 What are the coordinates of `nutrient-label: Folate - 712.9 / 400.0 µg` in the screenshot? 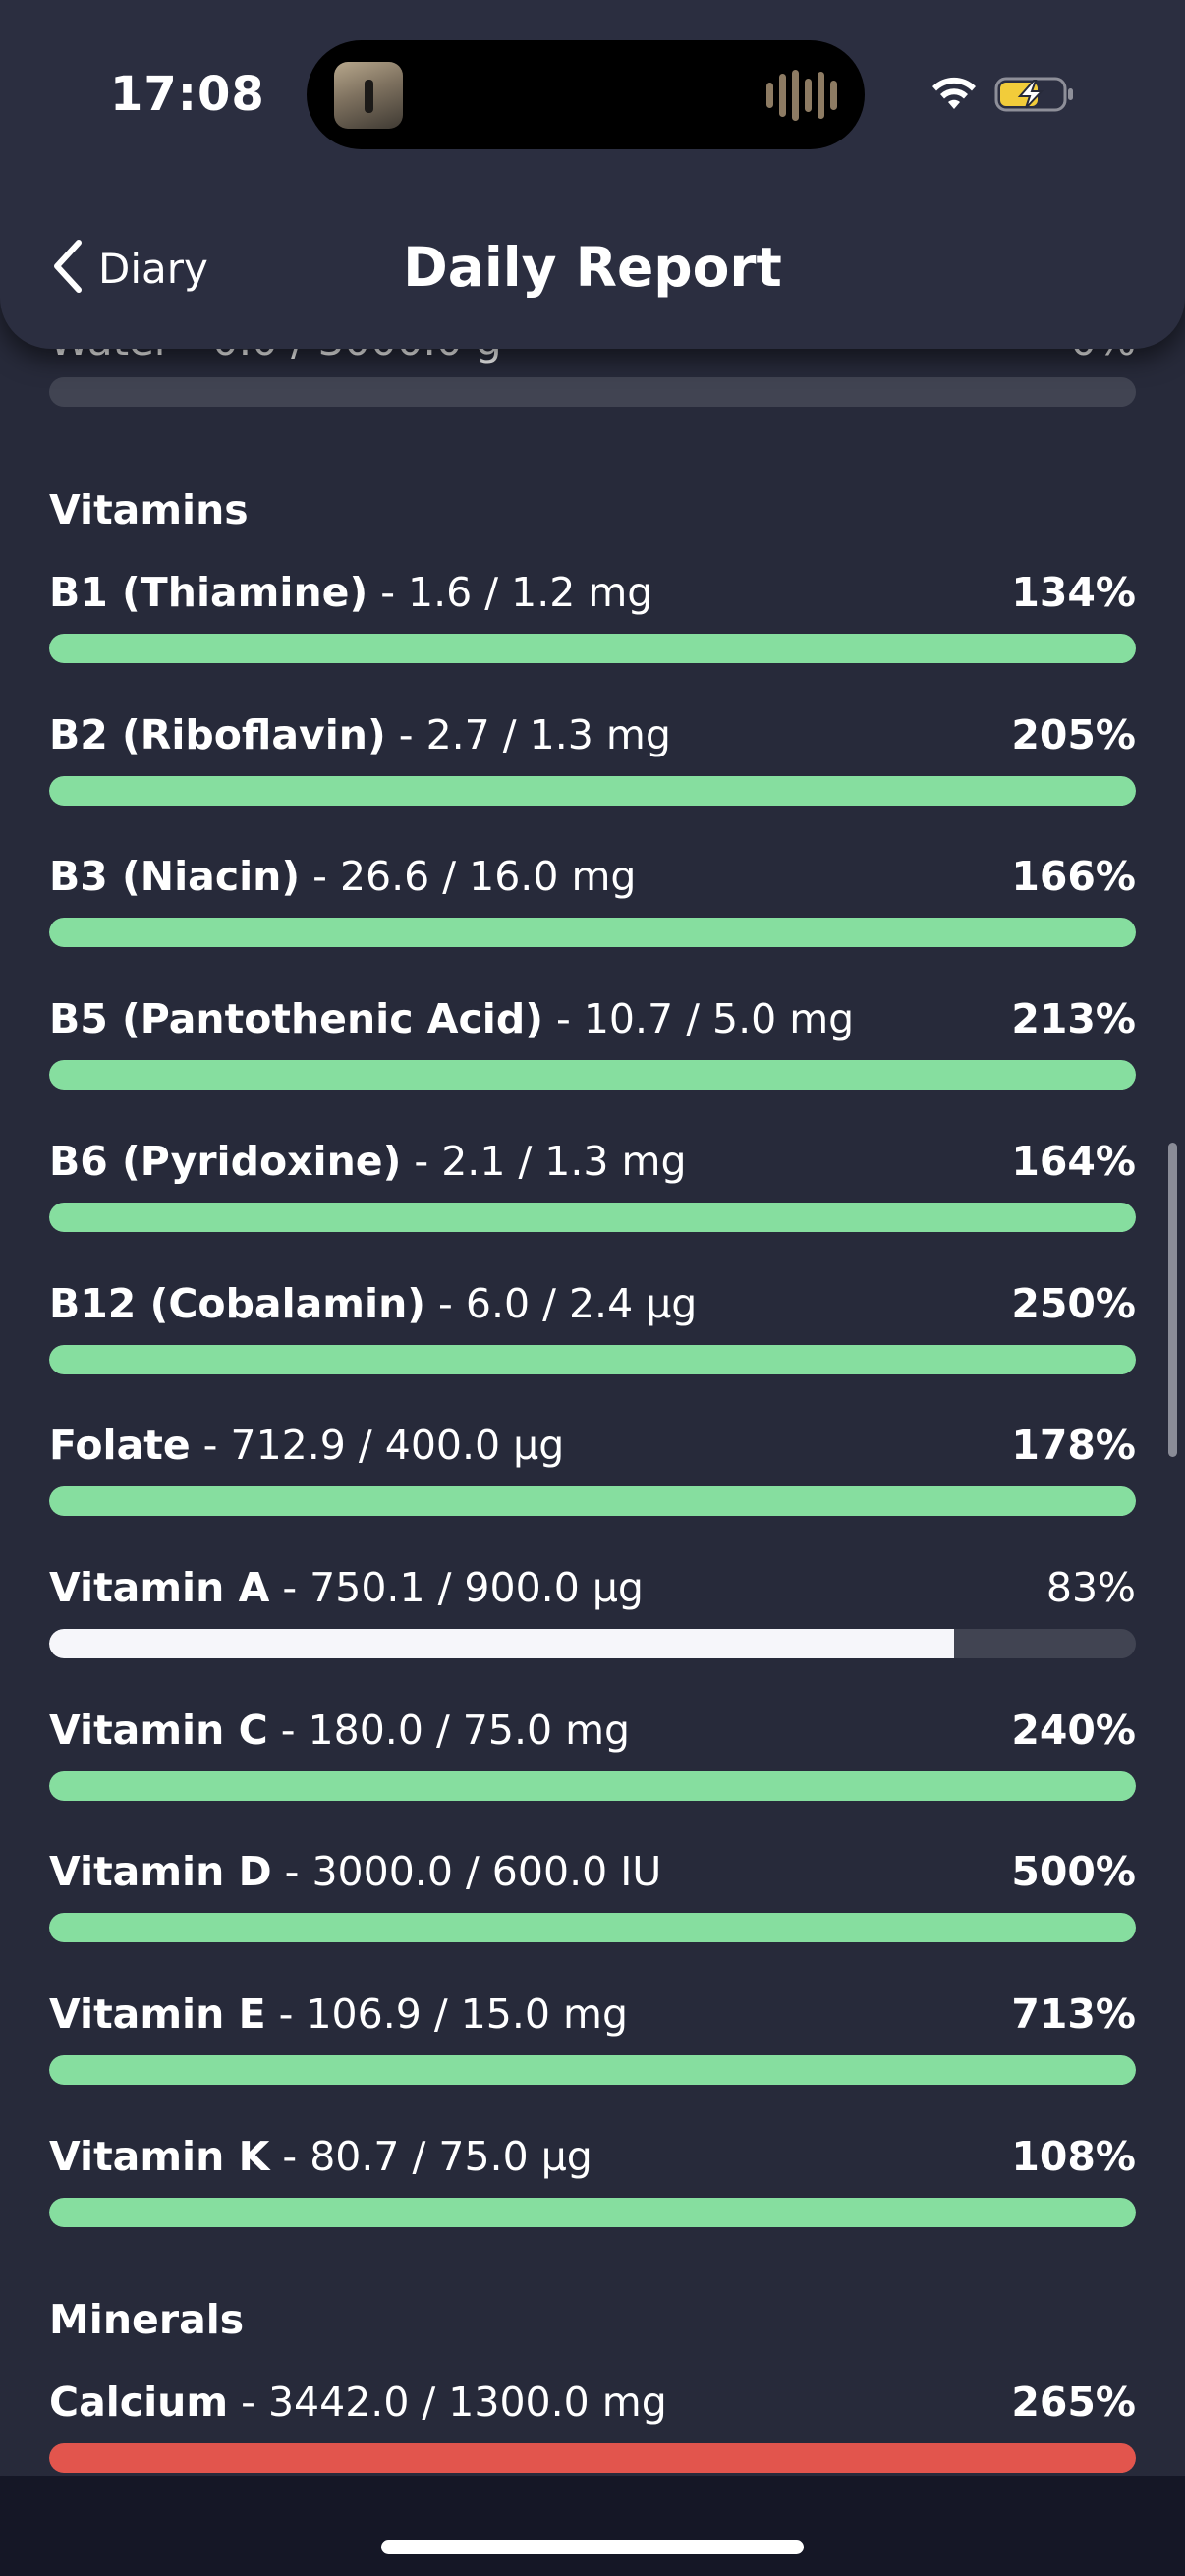 It's located at (307, 1445).